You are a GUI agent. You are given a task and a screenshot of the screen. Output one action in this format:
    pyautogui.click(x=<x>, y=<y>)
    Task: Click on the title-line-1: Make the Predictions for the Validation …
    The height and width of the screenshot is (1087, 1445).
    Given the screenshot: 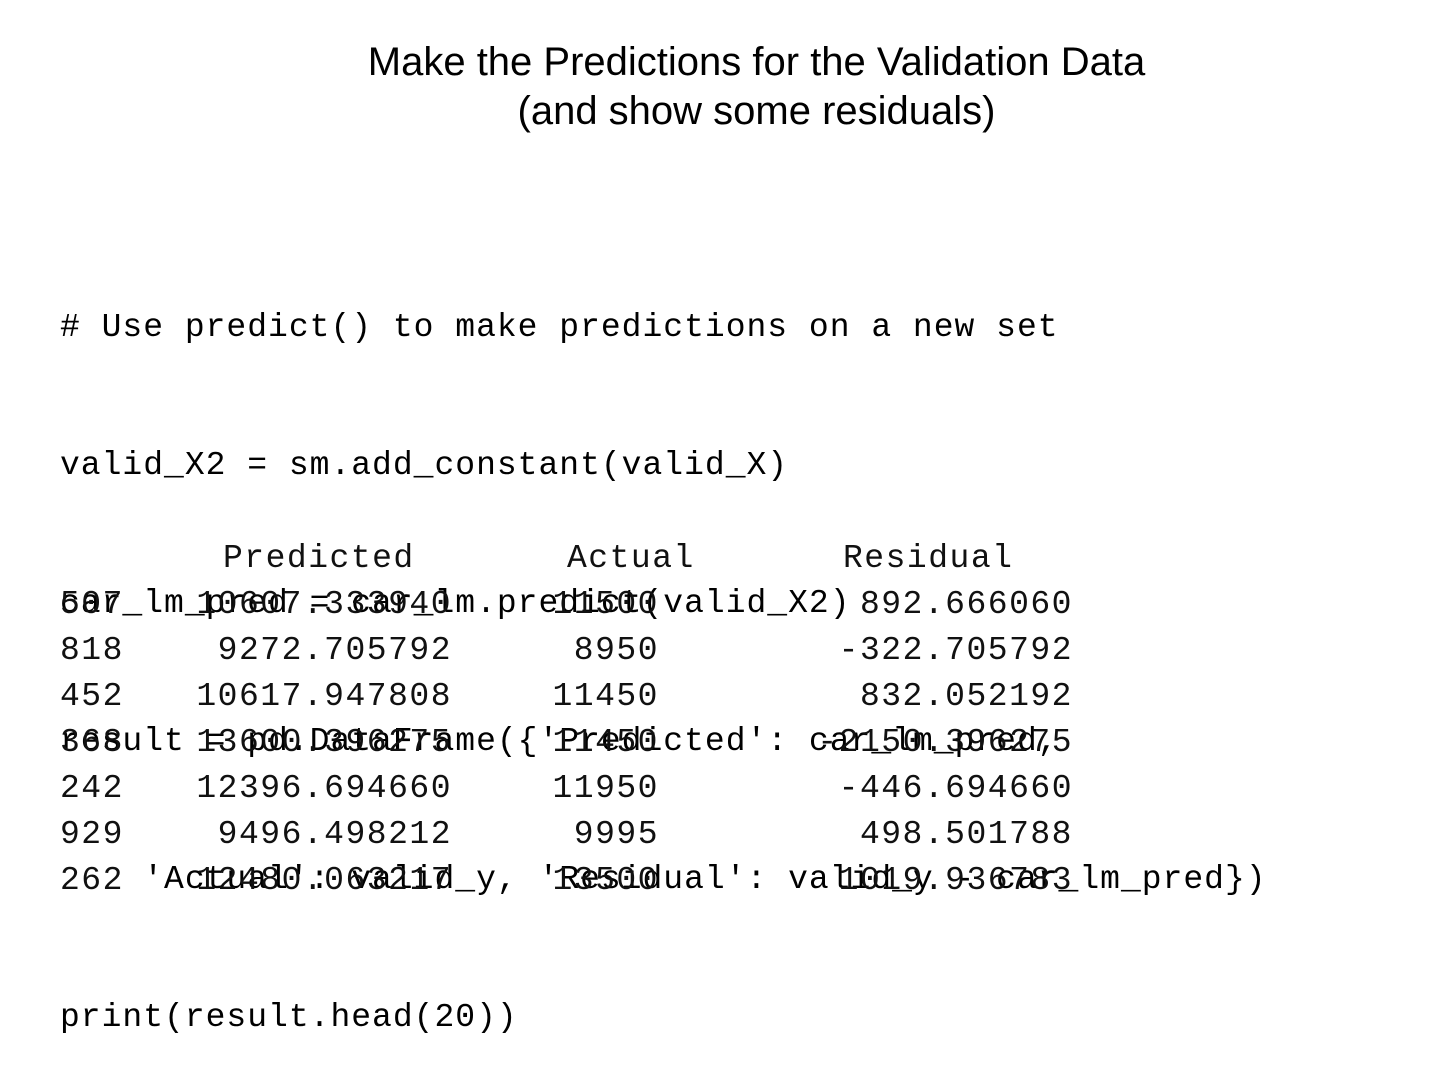 What is the action you would take?
    pyautogui.click(x=756, y=62)
    